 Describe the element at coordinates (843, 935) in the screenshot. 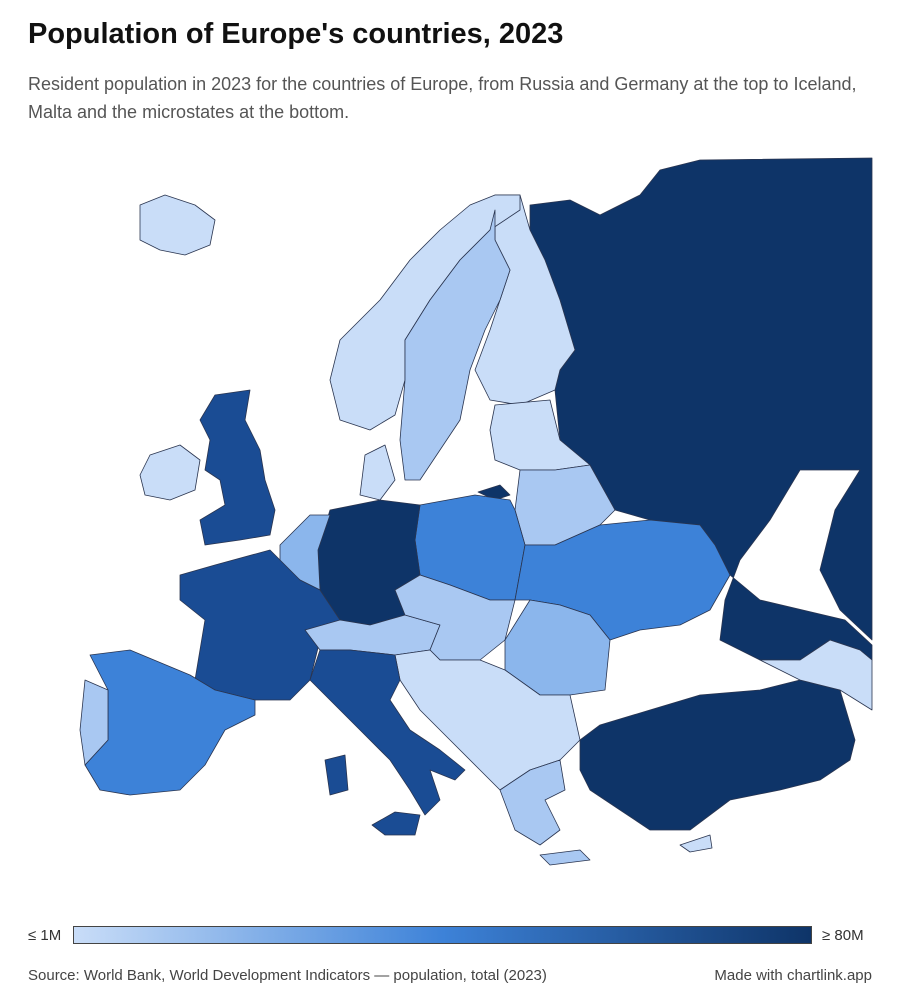

I see `legend-max-label: ≥ 80M` at that location.